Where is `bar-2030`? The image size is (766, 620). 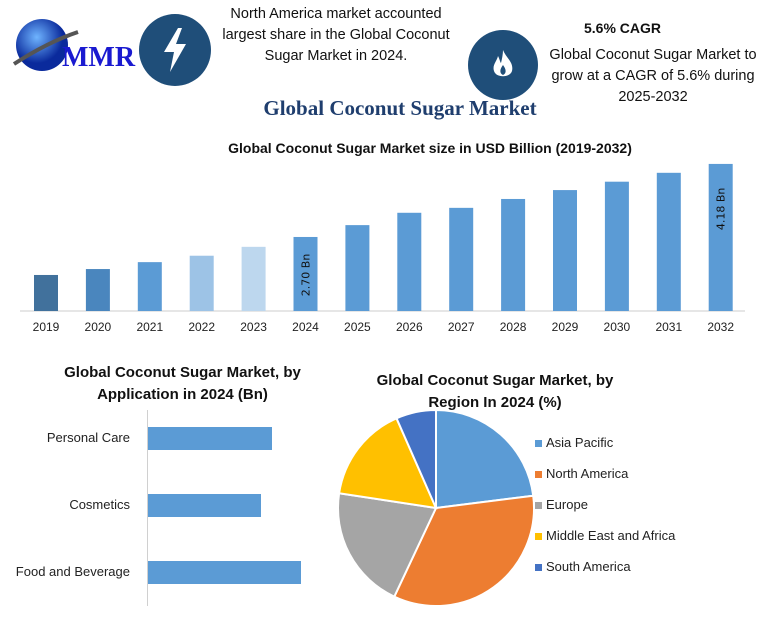 bar-2030 is located at coordinates (616, 246).